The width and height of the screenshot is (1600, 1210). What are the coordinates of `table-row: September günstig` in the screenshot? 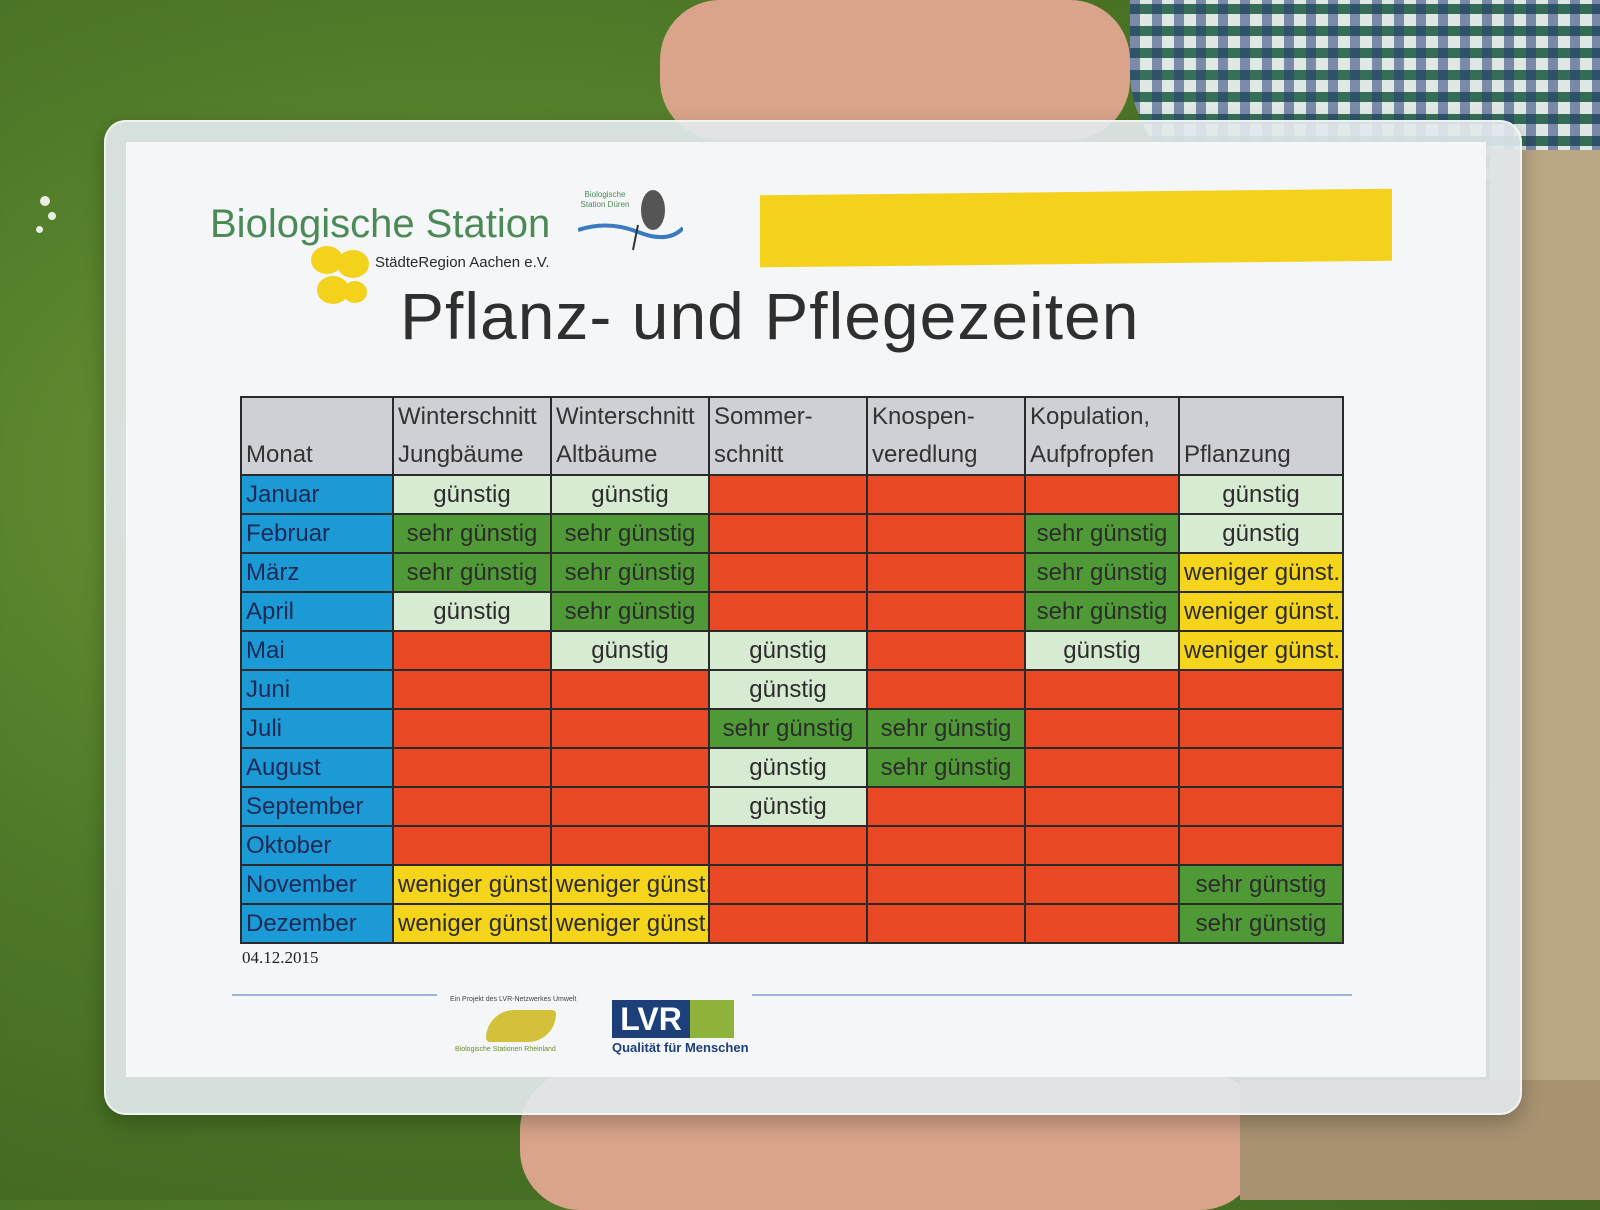 It's located at (792, 806).